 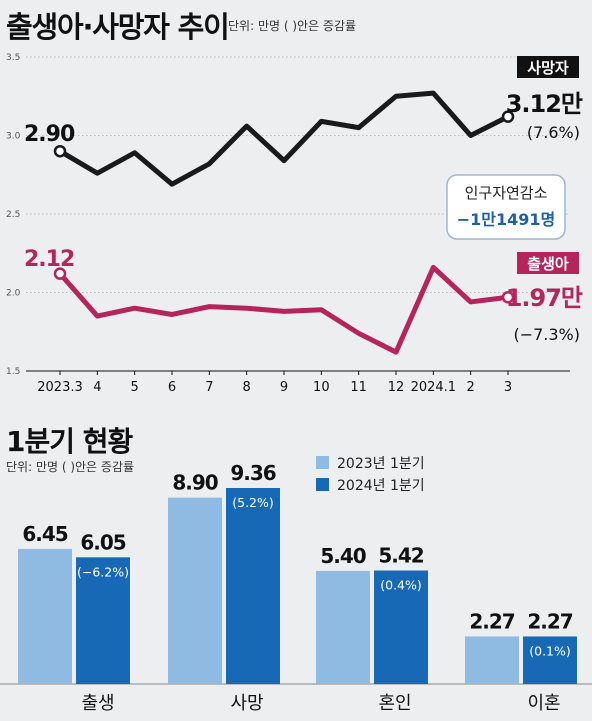 I want to click on bar-value-2024: 6.05, so click(x=102, y=542).